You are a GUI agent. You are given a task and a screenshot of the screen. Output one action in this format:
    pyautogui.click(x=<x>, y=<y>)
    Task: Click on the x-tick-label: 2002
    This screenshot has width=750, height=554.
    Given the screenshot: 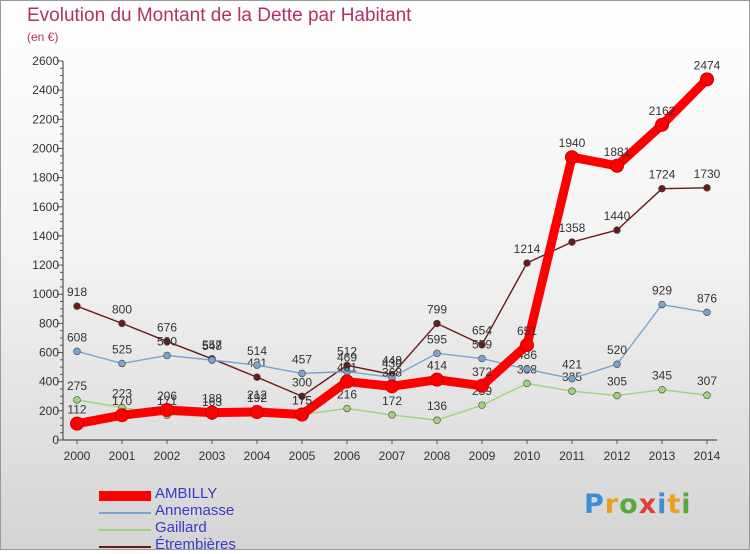 What is the action you would take?
    pyautogui.click(x=167, y=456)
    